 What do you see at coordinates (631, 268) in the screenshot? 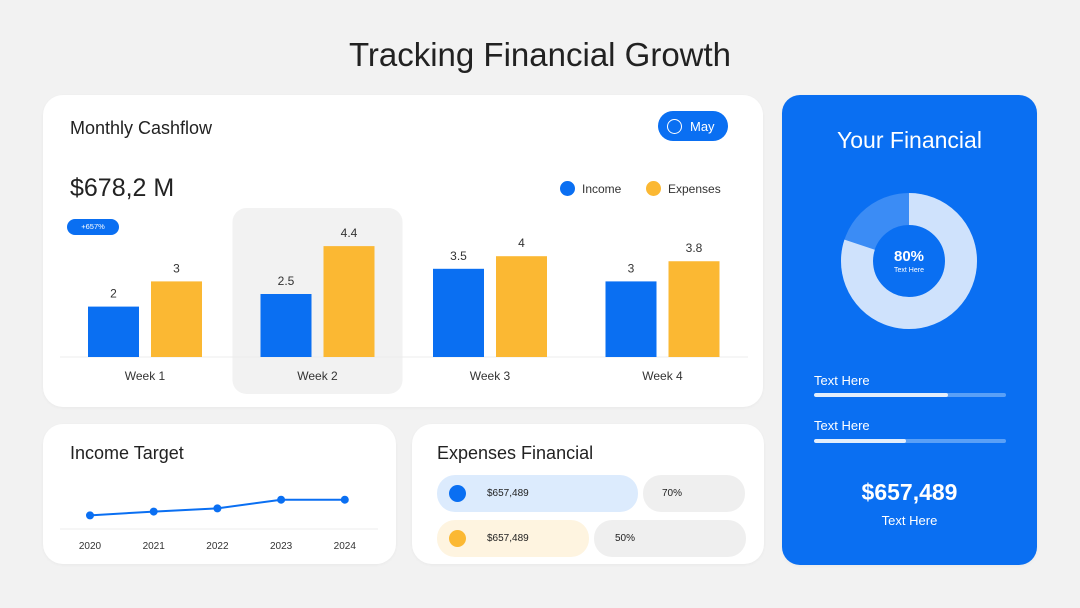
I see `data-label-income: 3` at bounding box center [631, 268].